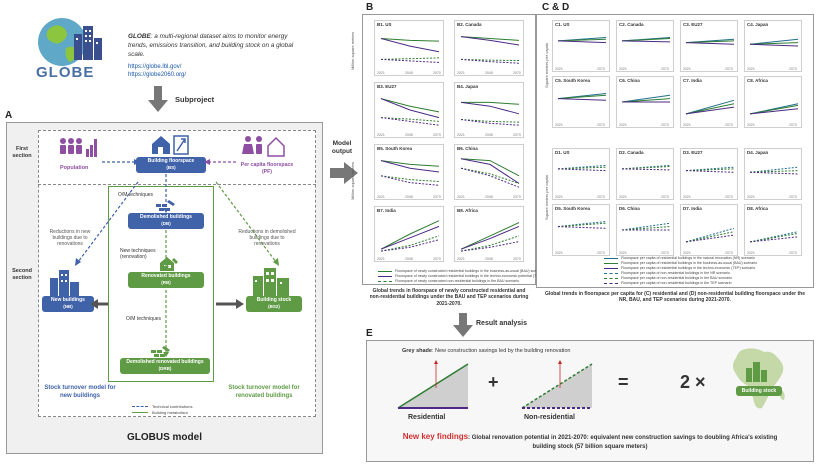 The height and width of the screenshot is (467, 820). What do you see at coordinates (489, 73) in the screenshot?
I see `b-chart-2-xtick: 2045` at bounding box center [489, 73].